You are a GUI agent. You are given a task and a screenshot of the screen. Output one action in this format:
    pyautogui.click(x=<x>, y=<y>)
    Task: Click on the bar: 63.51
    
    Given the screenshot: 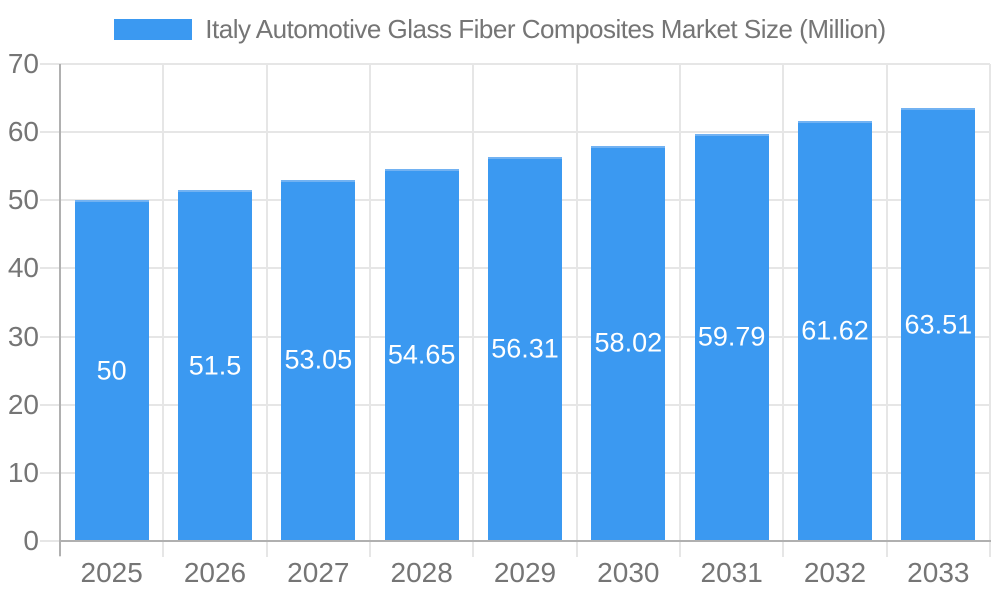 What is the action you would take?
    pyautogui.click(x=938, y=324)
    